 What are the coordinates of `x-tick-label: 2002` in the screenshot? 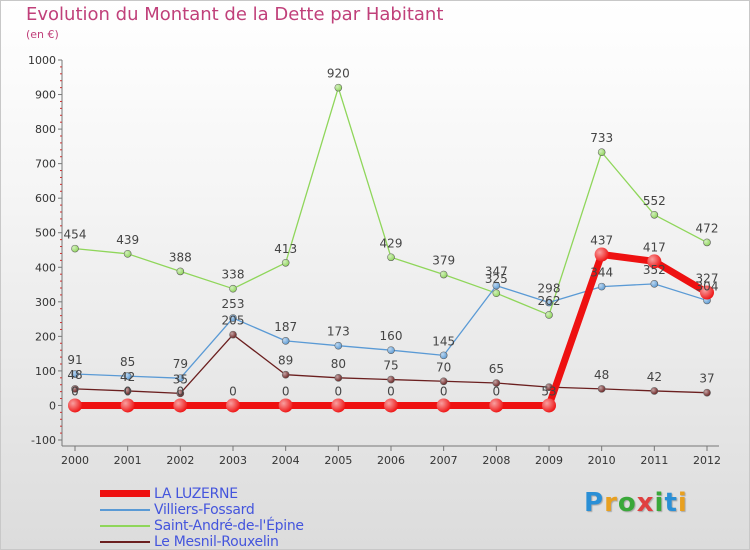 It's located at (180, 460).